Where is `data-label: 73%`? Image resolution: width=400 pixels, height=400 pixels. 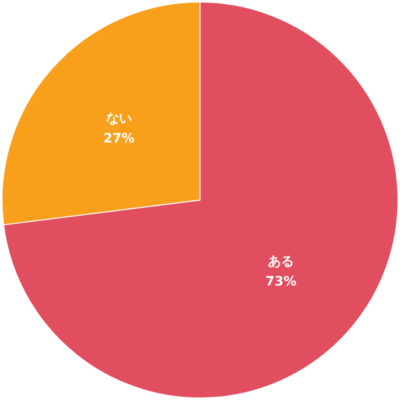
data-label: 73% is located at coordinates (281, 282).